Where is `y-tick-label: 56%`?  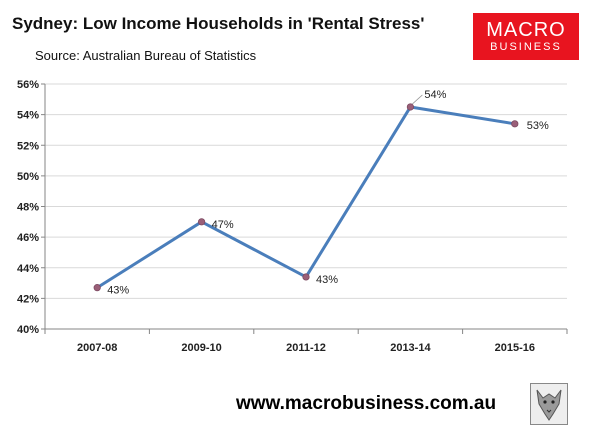 y-tick-label: 56% is located at coordinates (28, 85).